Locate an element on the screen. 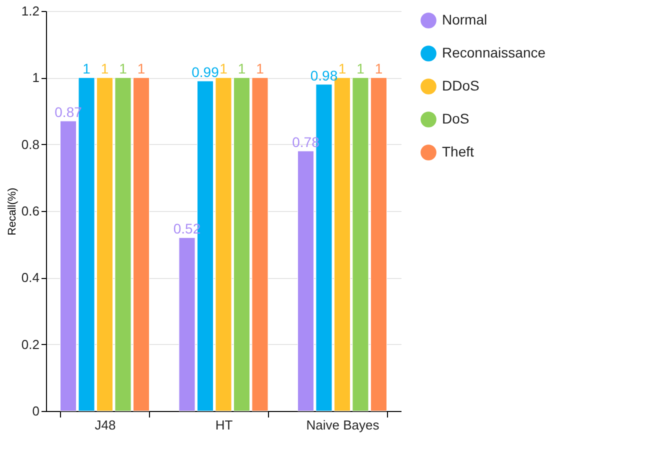 The image size is (648, 456). y-tick-label: 0.6 is located at coordinates (30, 211).